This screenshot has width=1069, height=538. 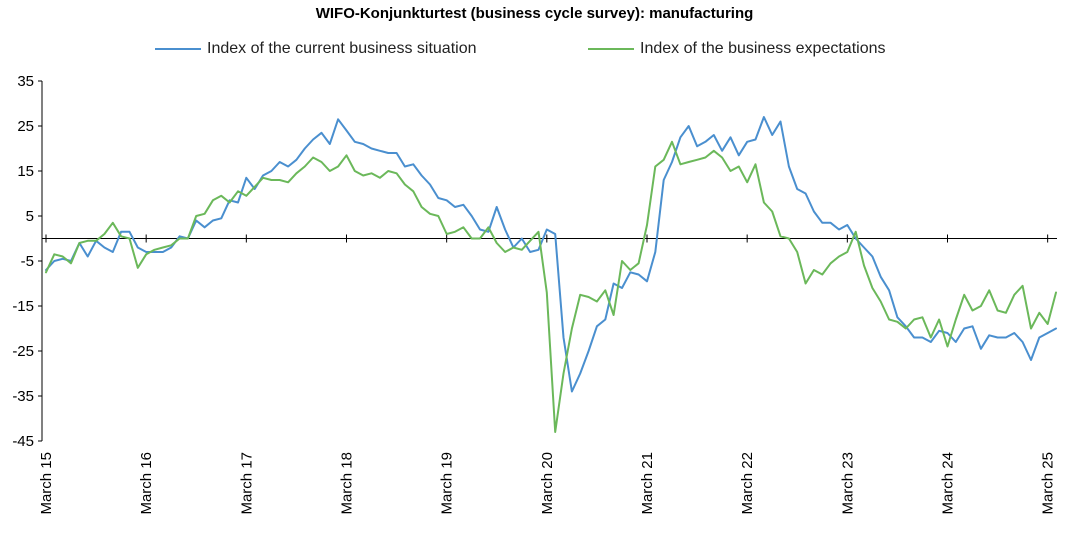 I want to click on x-tick-label: March 25, so click(x=1048, y=483).